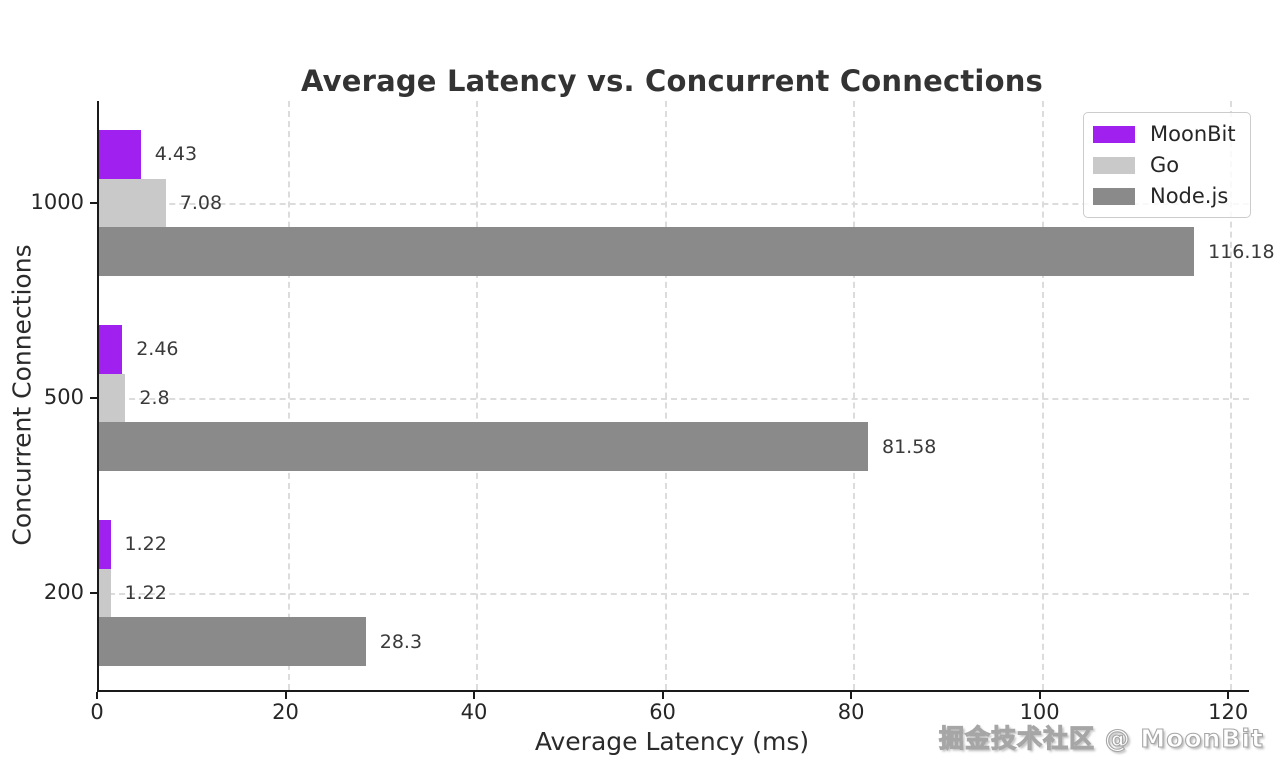 The width and height of the screenshot is (1280, 765). Describe the element at coordinates (145, 544) in the screenshot. I see `bar-value-moonbit-200: 1.22` at that location.